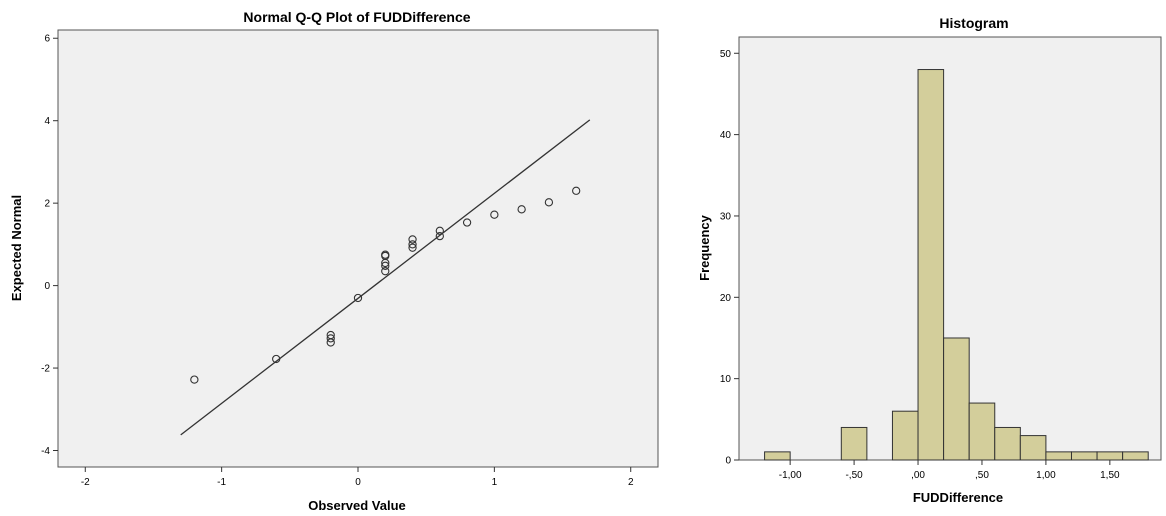 Image resolution: width=1166 pixels, height=516 pixels. Describe the element at coordinates (973, 23) in the screenshot. I see `histogram-title: Histogram` at that location.